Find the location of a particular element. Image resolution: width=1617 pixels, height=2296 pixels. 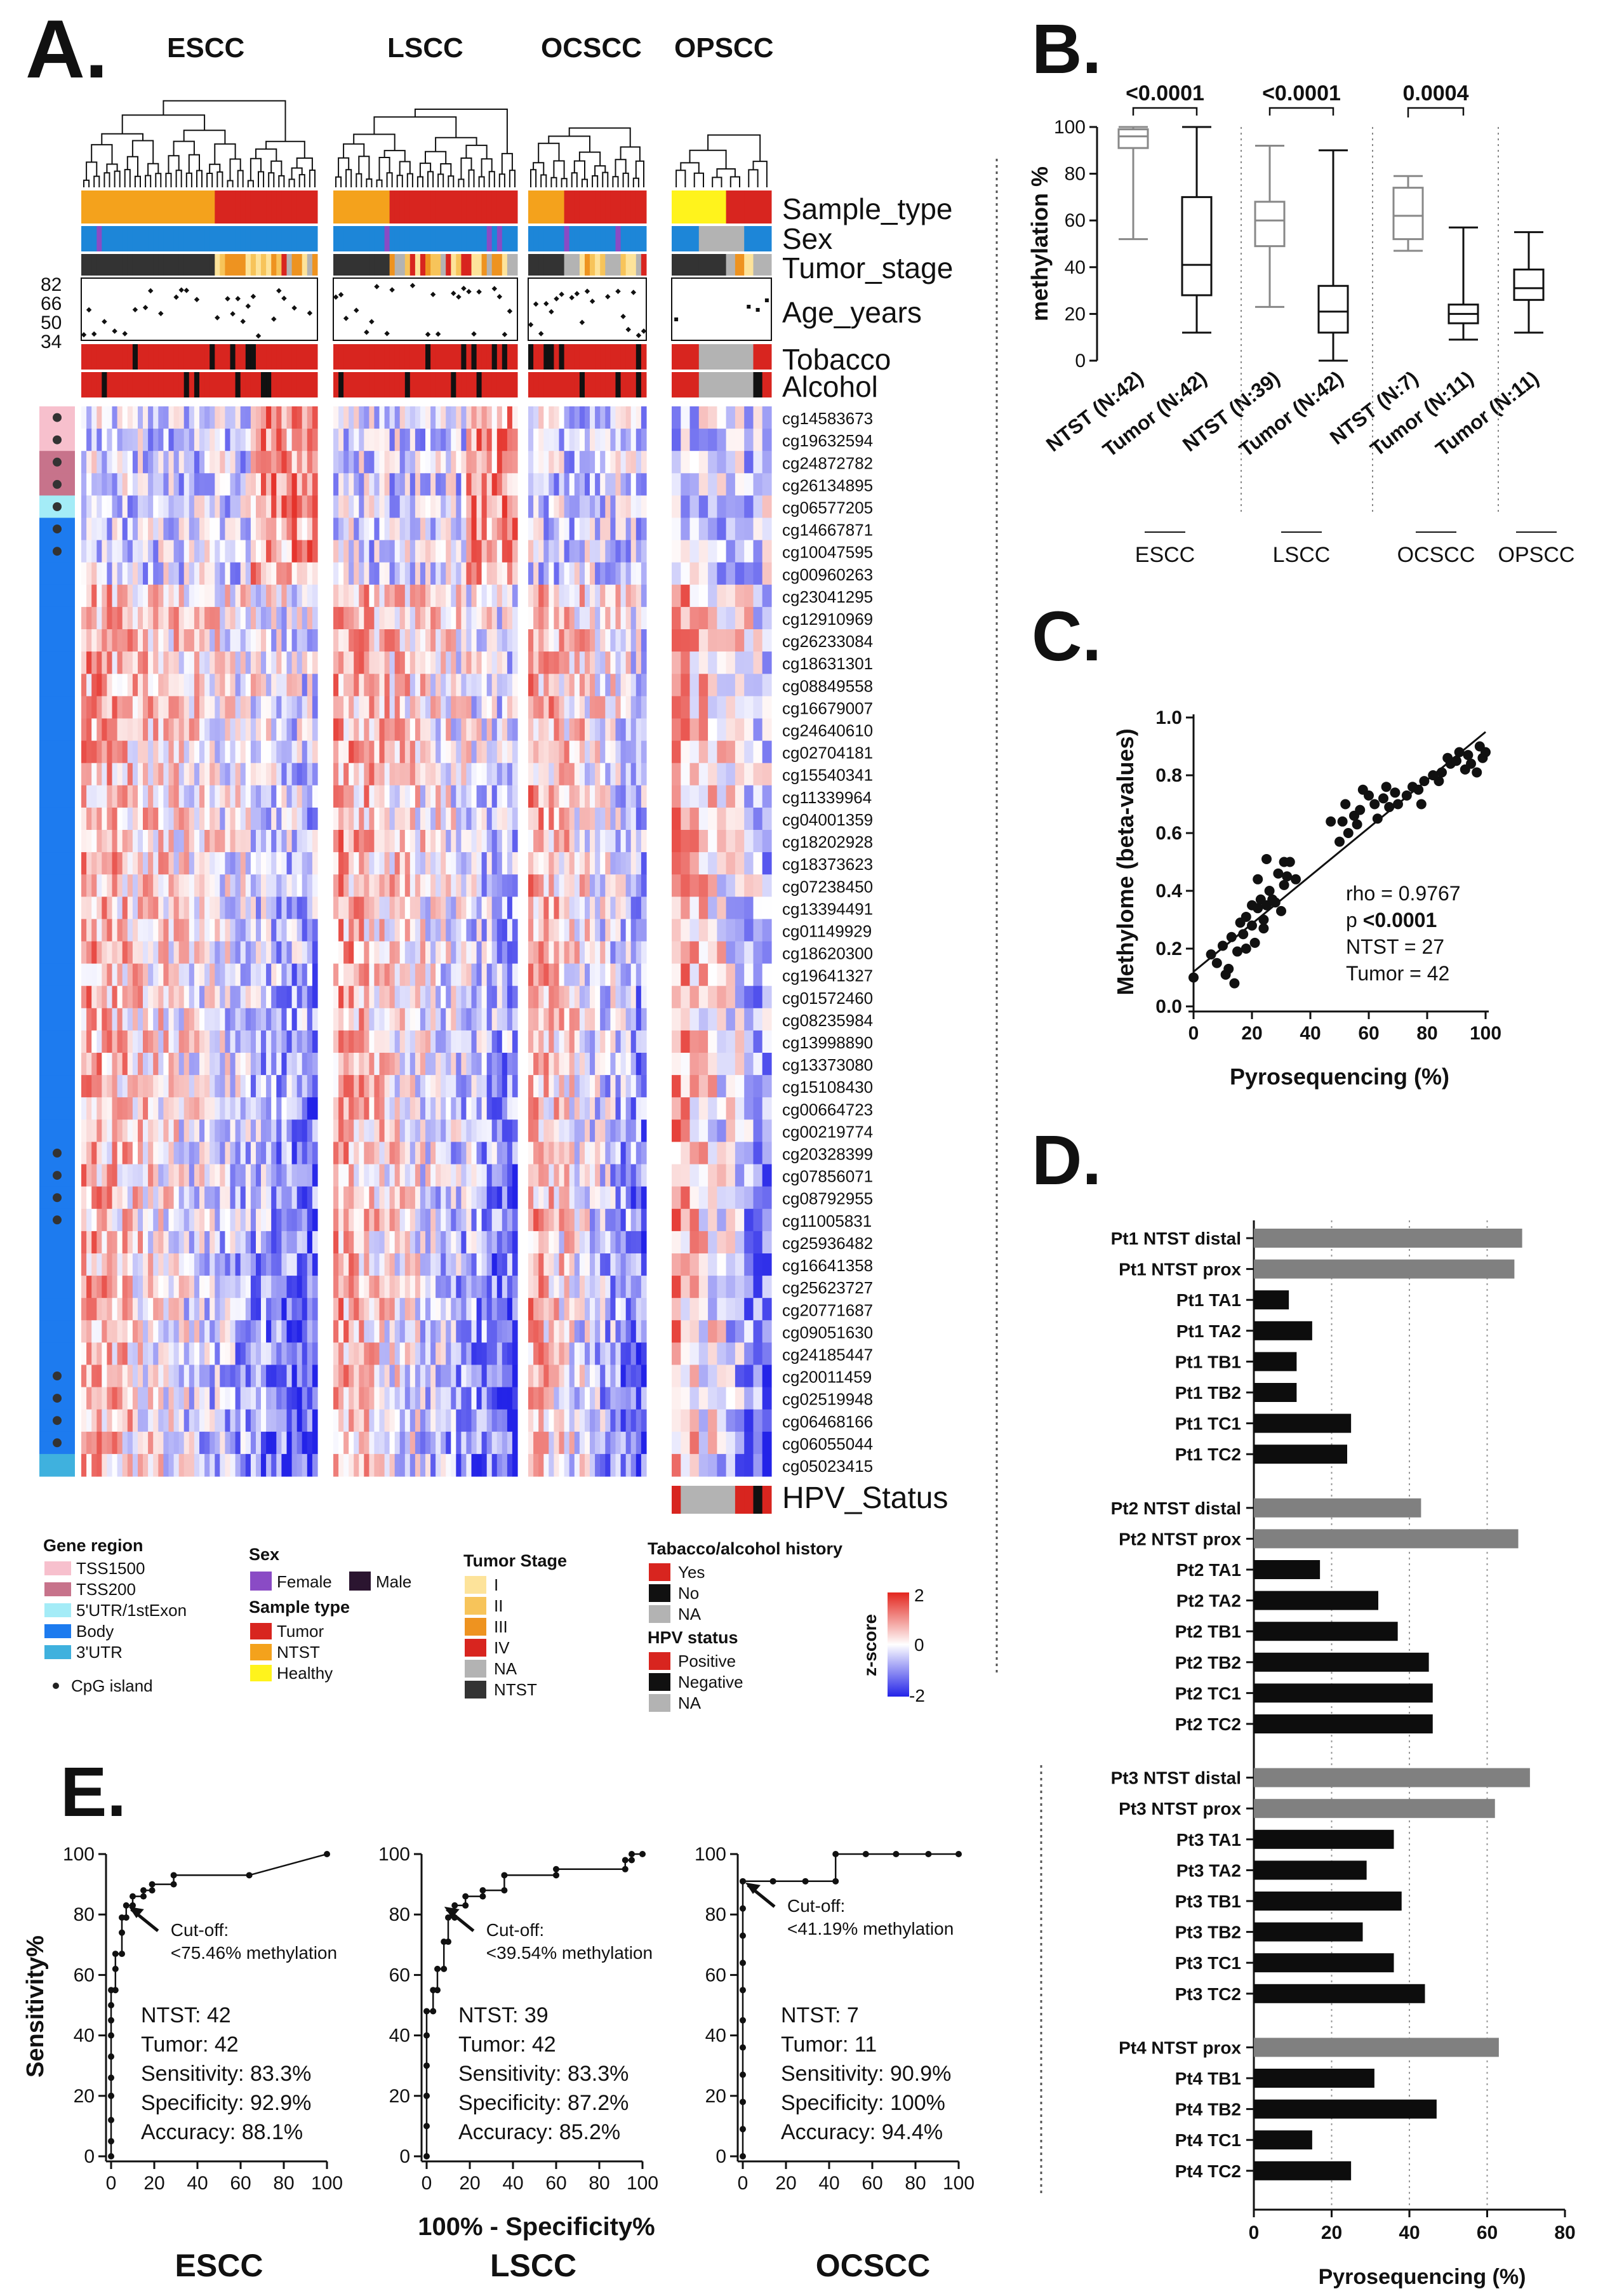

track-stage-cell is located at coordinates (474, 265).